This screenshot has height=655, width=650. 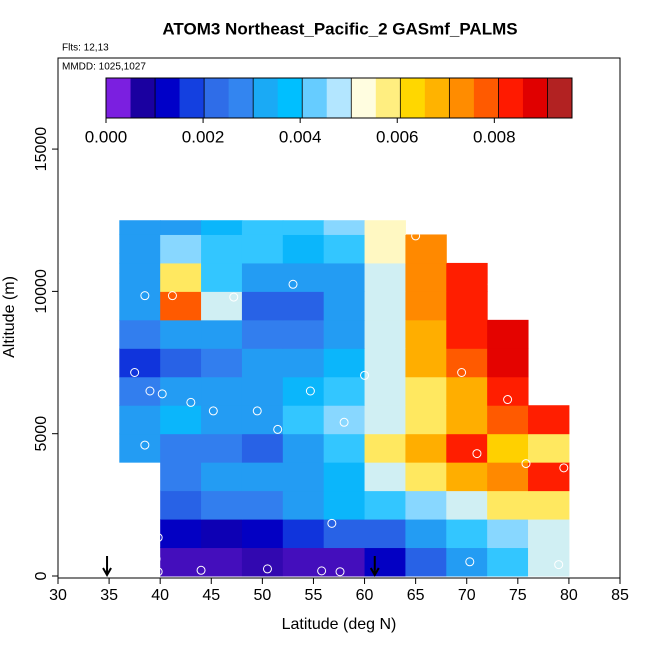 I want to click on x-tick-label: 45, so click(x=211, y=595).